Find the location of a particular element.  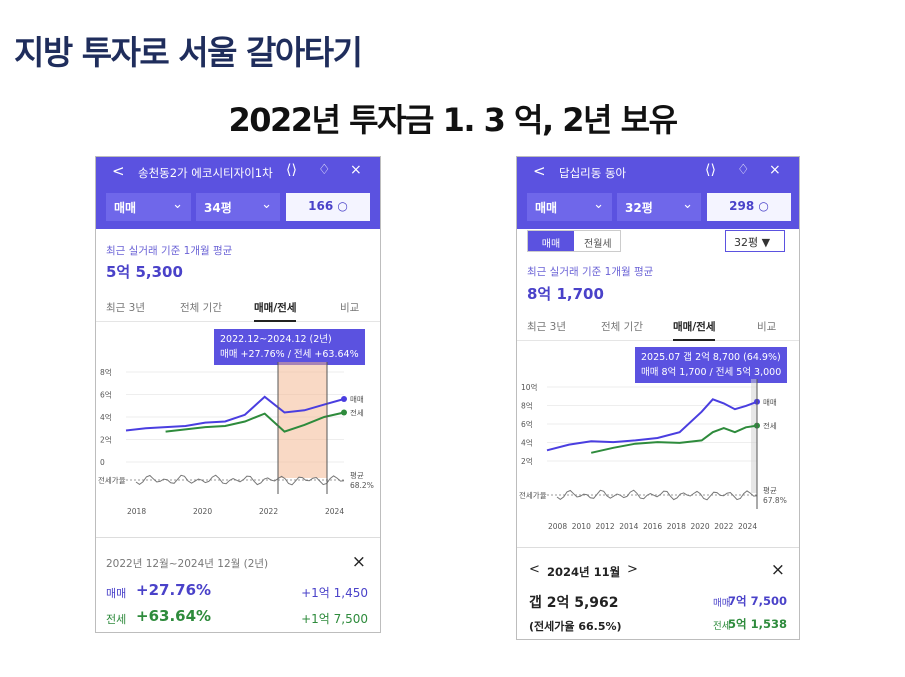

y-tick-label: 0 is located at coordinates (102, 462).